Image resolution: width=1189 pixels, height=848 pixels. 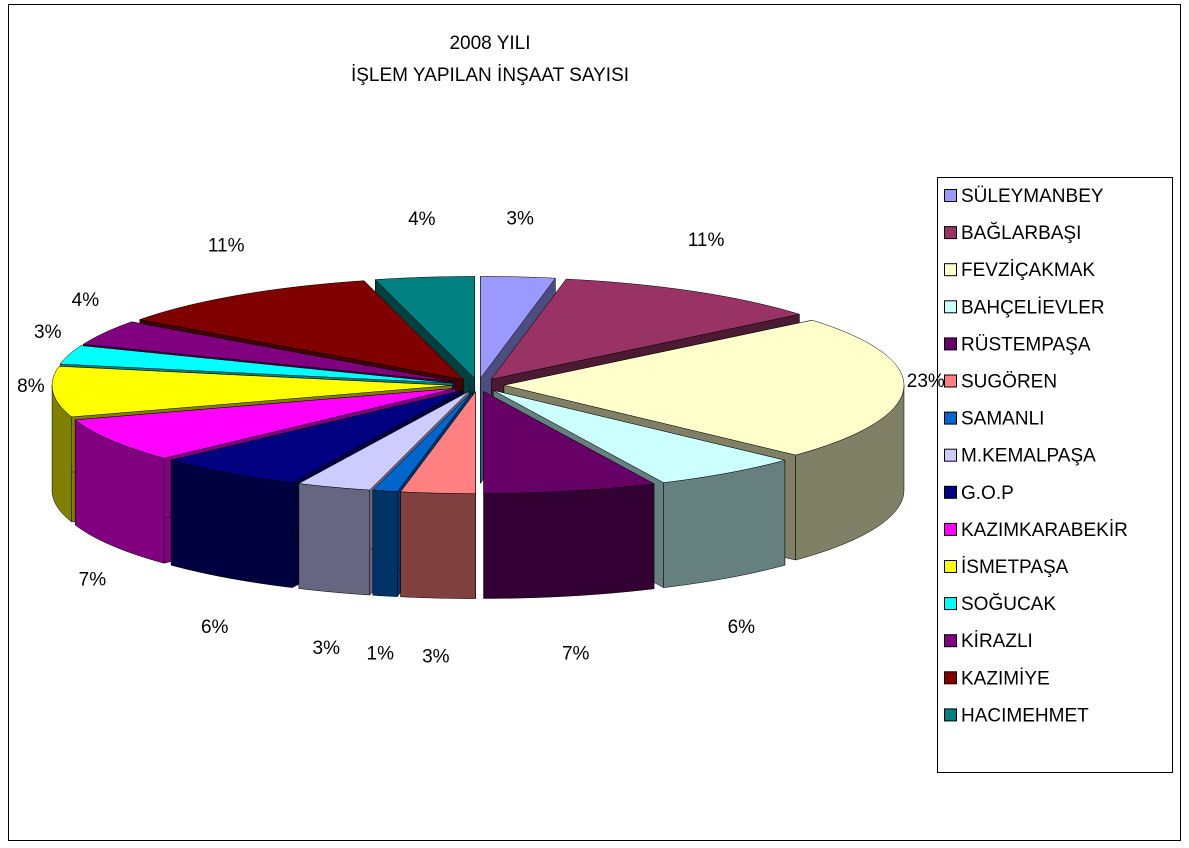 I want to click on legend-label: M.KEMALPAŞA, so click(x=1028, y=456).